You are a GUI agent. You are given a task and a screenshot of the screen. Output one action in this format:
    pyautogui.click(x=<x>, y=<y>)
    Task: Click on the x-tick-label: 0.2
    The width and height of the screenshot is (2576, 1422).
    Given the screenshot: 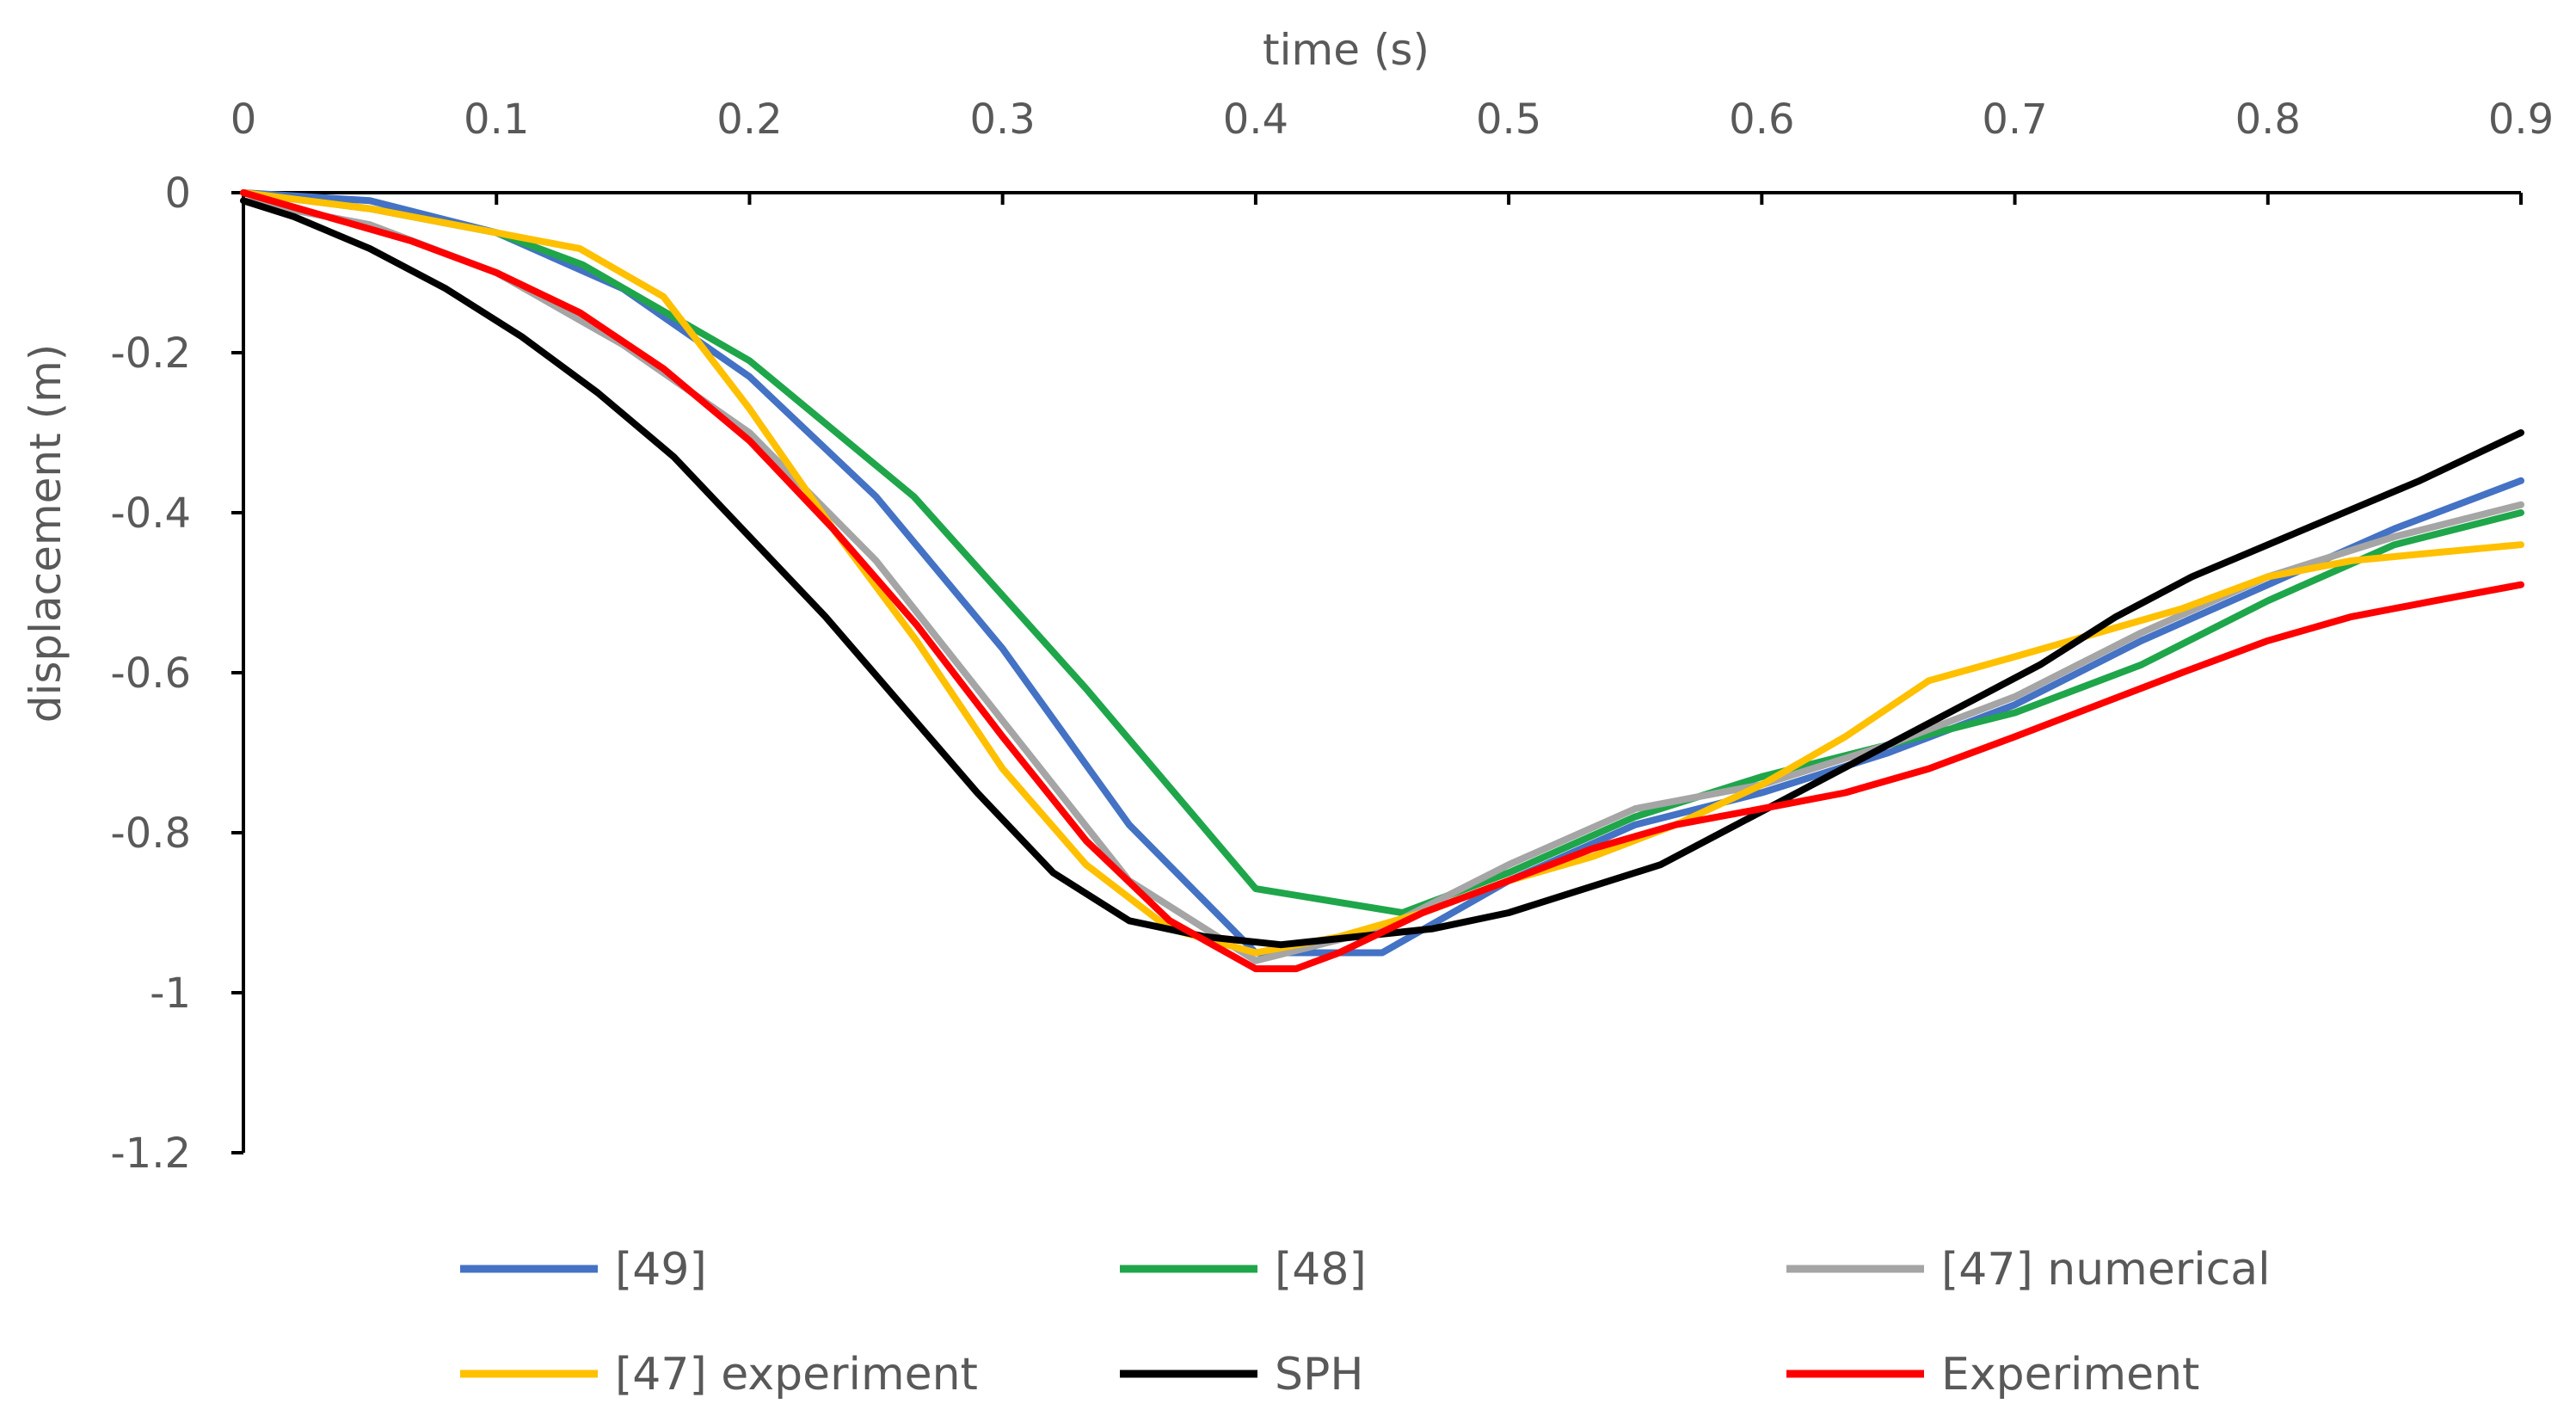 What is the action you would take?
    pyautogui.click(x=749, y=119)
    